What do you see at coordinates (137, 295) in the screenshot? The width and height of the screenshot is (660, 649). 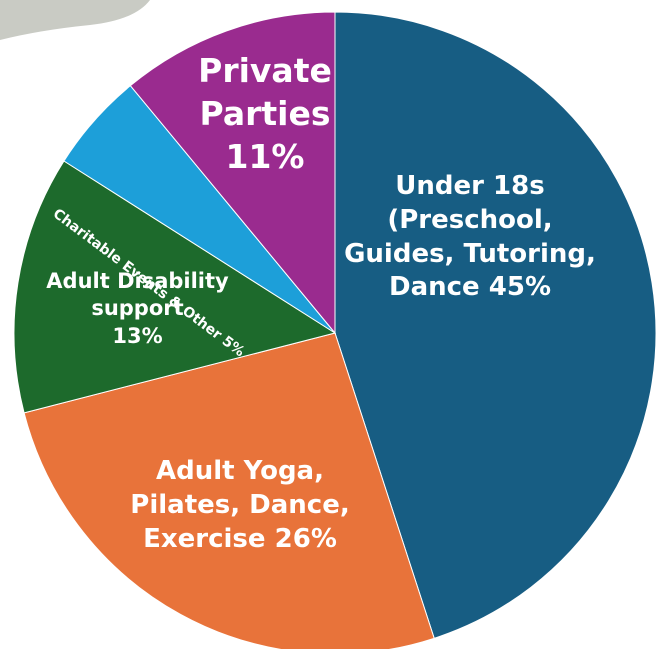 I see `category-label: Adult Disability support` at bounding box center [137, 295].